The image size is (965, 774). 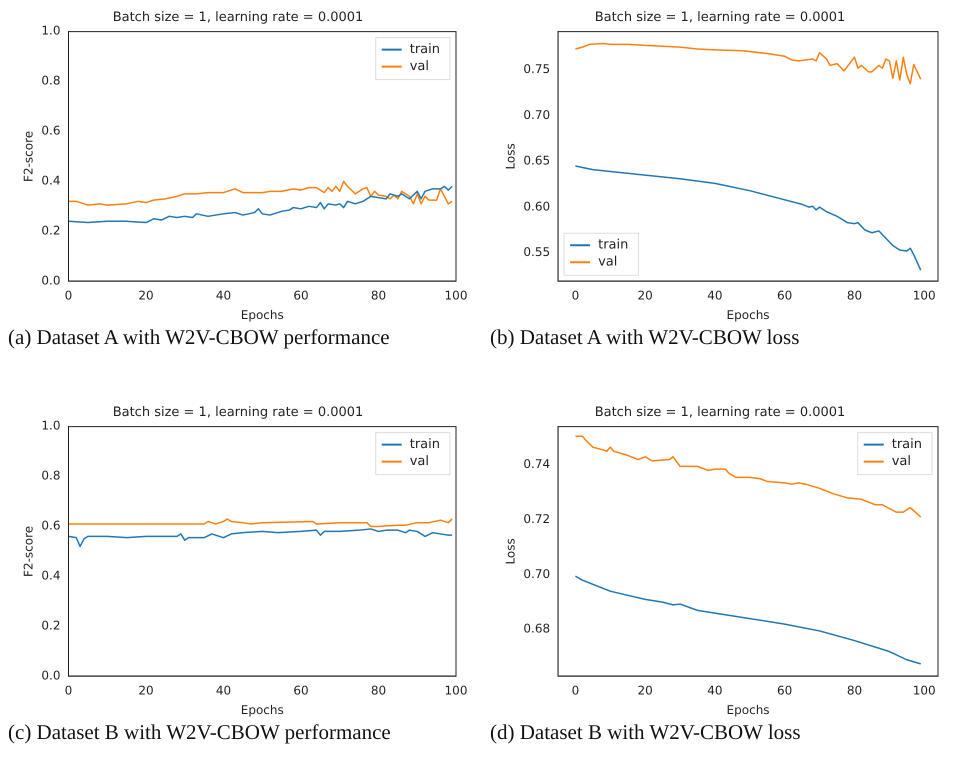 What do you see at coordinates (645, 732) in the screenshot?
I see `text: (d) Dataset B with W2V-CBOW loss` at bounding box center [645, 732].